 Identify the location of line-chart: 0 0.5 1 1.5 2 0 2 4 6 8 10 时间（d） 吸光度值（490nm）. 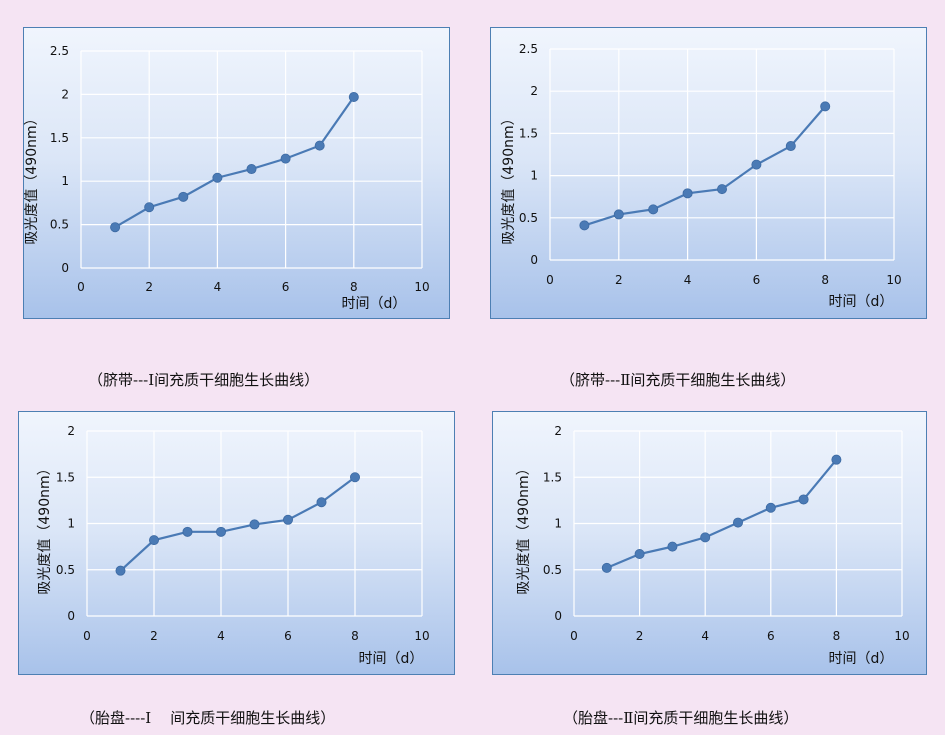
(233, 545).